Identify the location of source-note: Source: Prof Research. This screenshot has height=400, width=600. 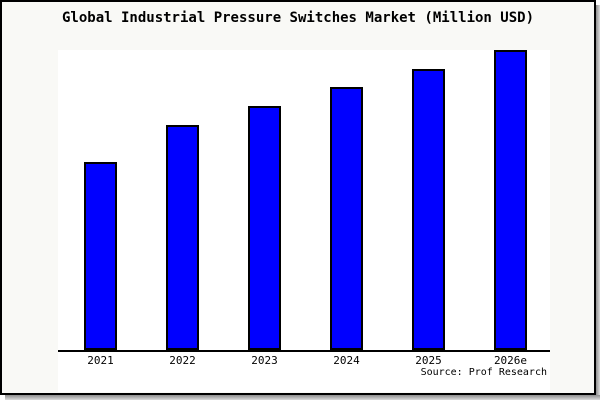
(483, 372).